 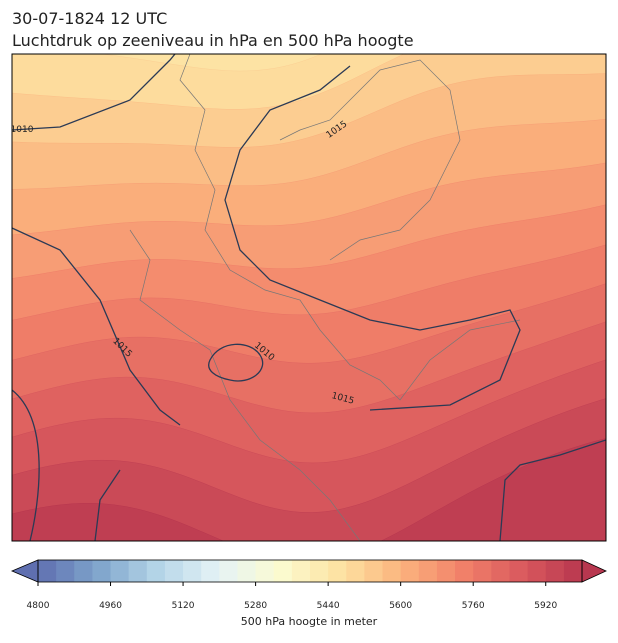 What do you see at coordinates (473, 606) in the screenshot?
I see `colorbar-tick-label: 5760` at bounding box center [473, 606].